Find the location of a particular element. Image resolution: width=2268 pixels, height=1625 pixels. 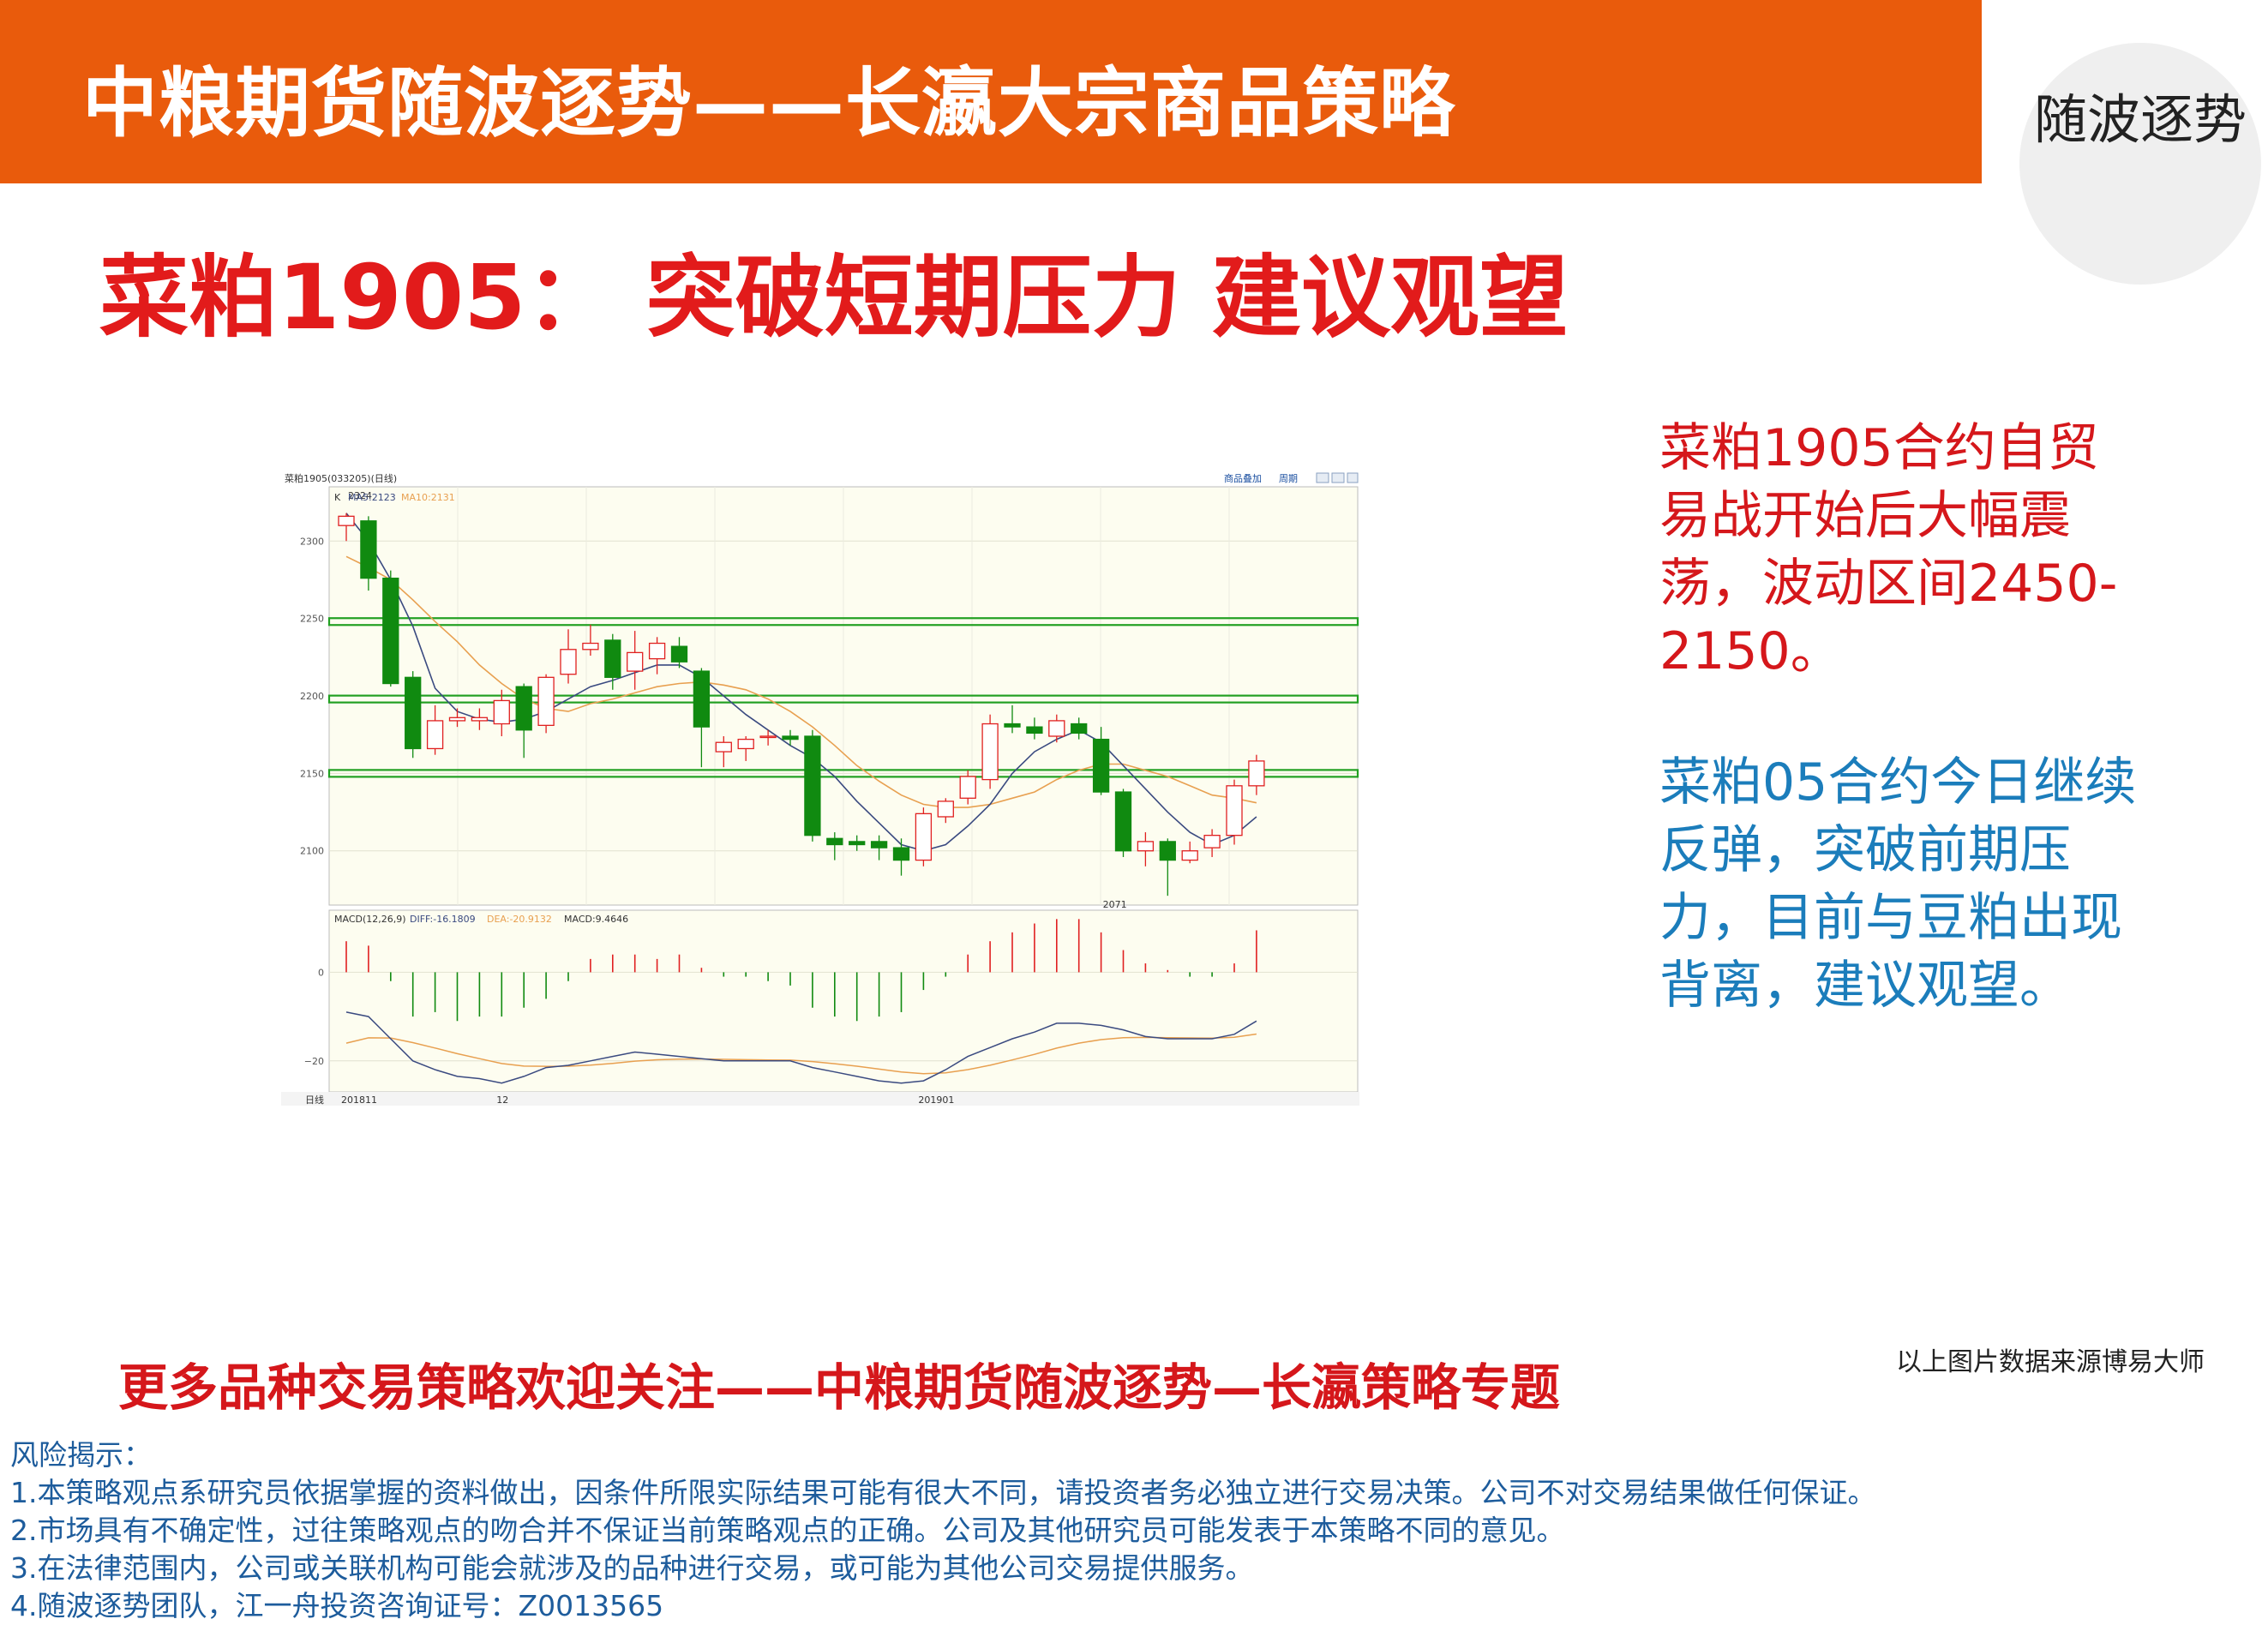

period-link: 周期 is located at coordinates (1288, 478).